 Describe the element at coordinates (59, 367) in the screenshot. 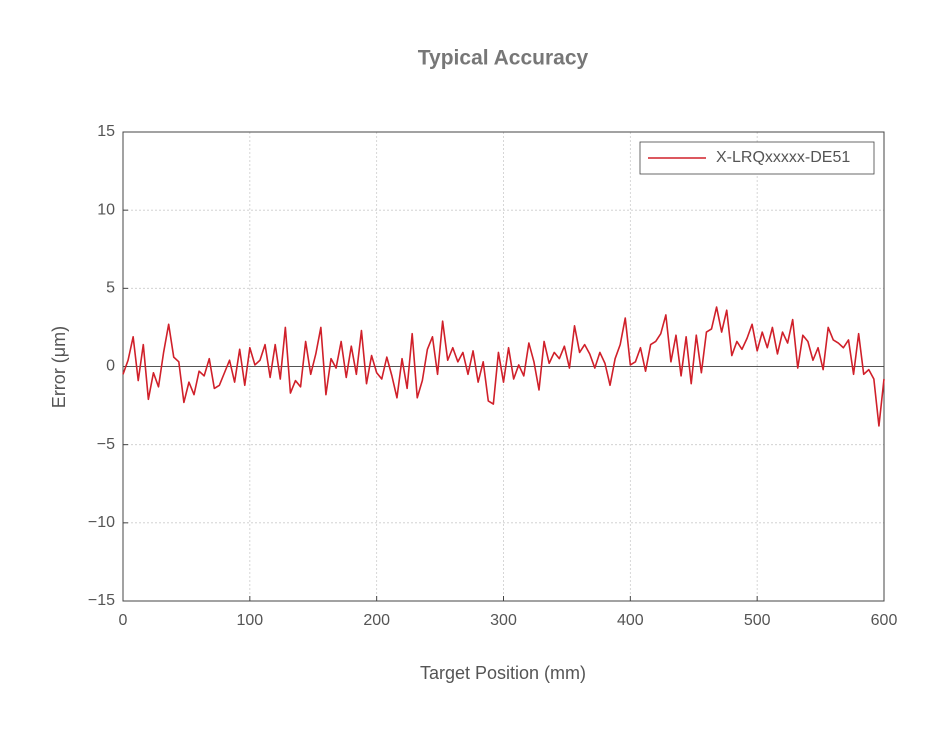

I see `y-axis-label: Error (μm)` at that location.